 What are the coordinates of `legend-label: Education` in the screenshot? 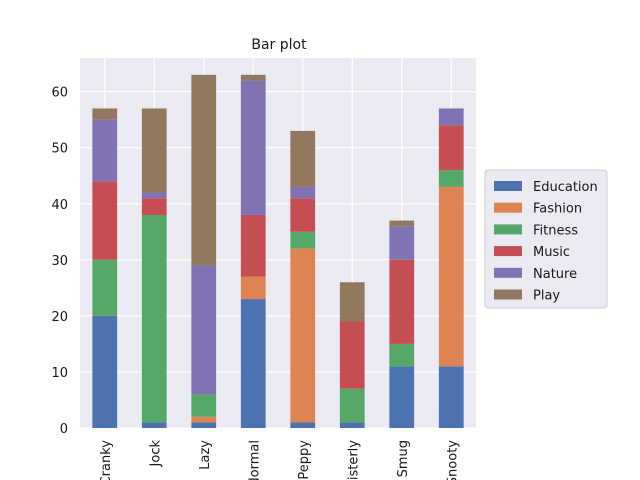 It's located at (565, 187).